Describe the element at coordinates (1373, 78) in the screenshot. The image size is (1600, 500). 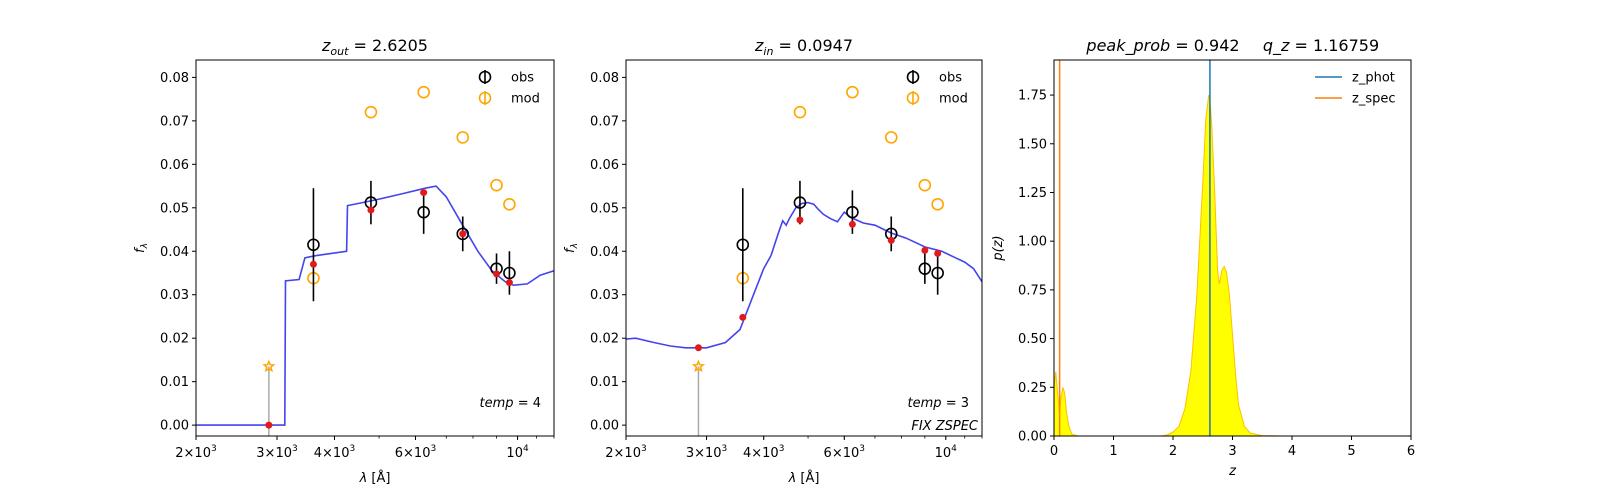
I see `legend-label: z_phot` at that location.